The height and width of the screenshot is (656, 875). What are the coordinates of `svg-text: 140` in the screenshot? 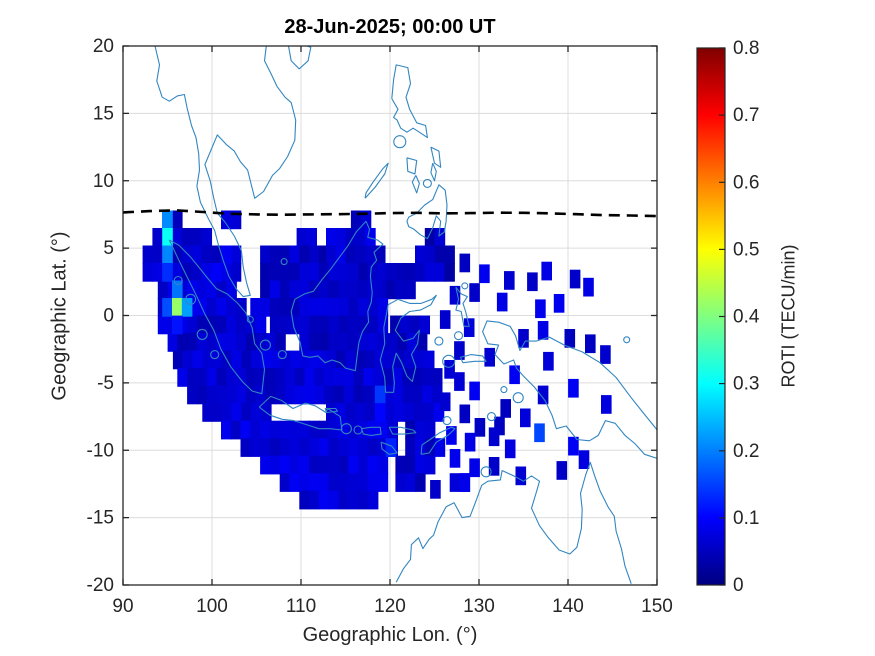 It's located at (568, 606).